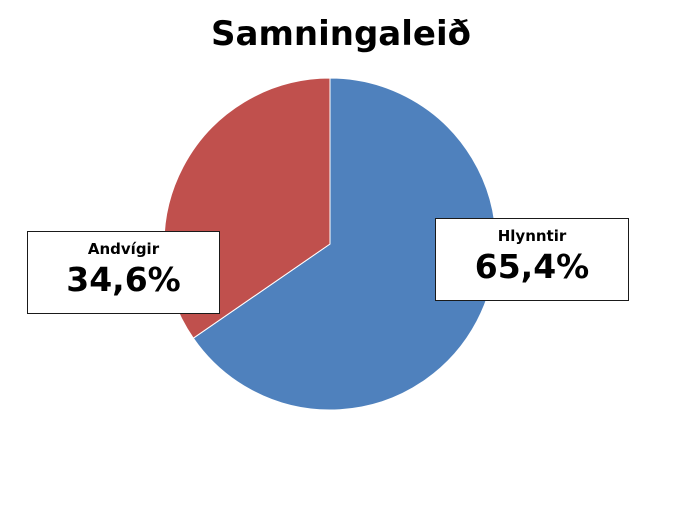 This screenshot has width=682, height=509. What do you see at coordinates (123, 279) in the screenshot?
I see `data-label-andvigir-value: 34,6%` at bounding box center [123, 279].